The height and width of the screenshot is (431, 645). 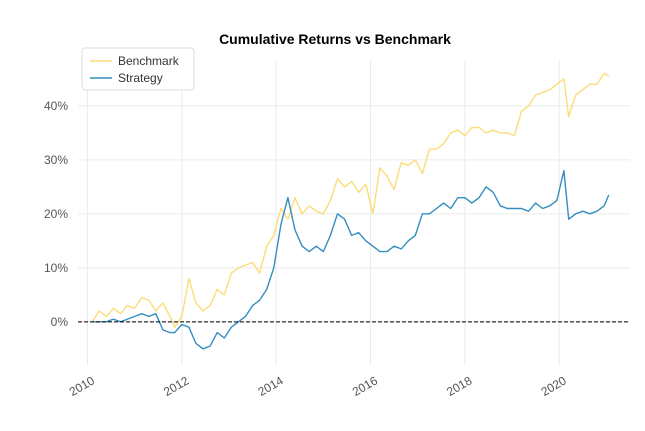 What do you see at coordinates (56, 106) in the screenshot?
I see `y-tick-label: 40%` at bounding box center [56, 106].